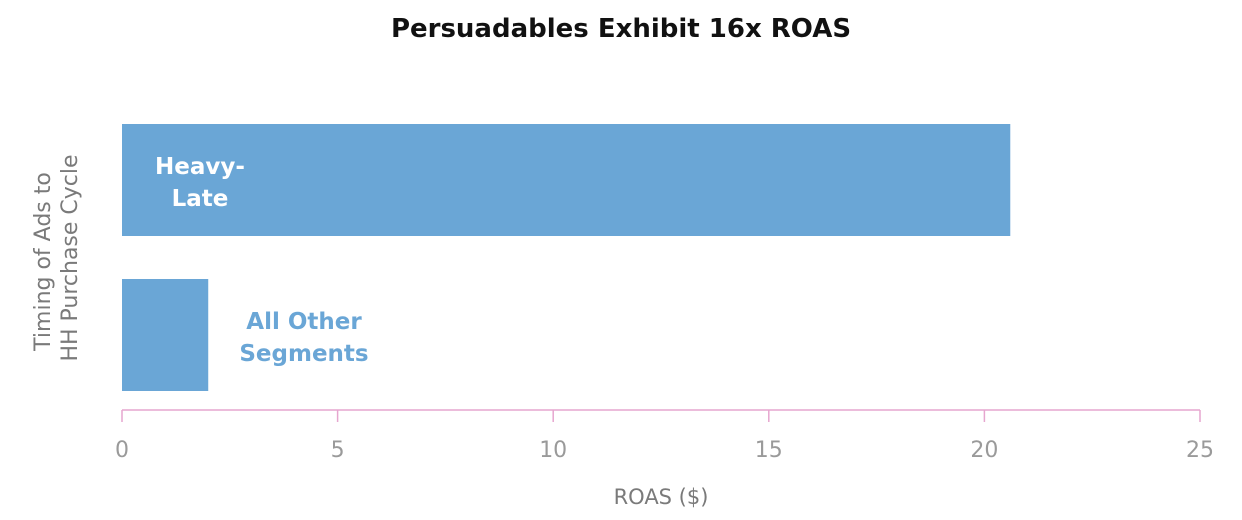 This screenshot has height=520, width=1242. I want to click on y-axis-label-line-2: HH Purchase Cycle, so click(70, 257).